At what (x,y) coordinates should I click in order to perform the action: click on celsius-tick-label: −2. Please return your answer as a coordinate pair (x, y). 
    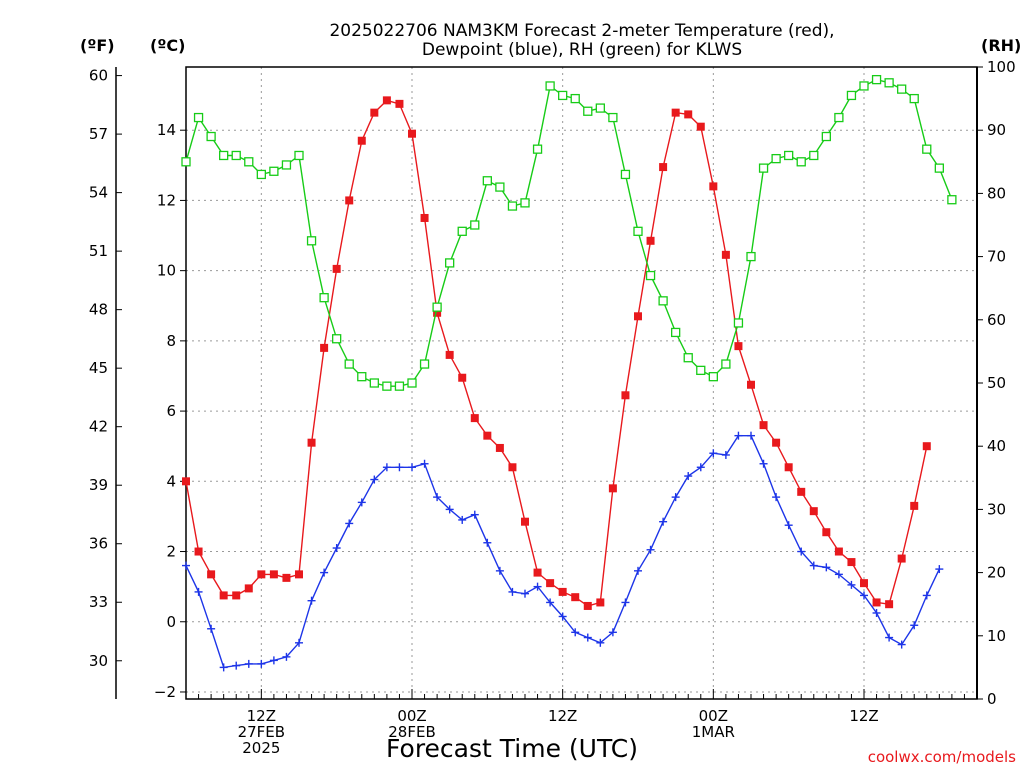
    Looking at the image, I should click on (165, 692).